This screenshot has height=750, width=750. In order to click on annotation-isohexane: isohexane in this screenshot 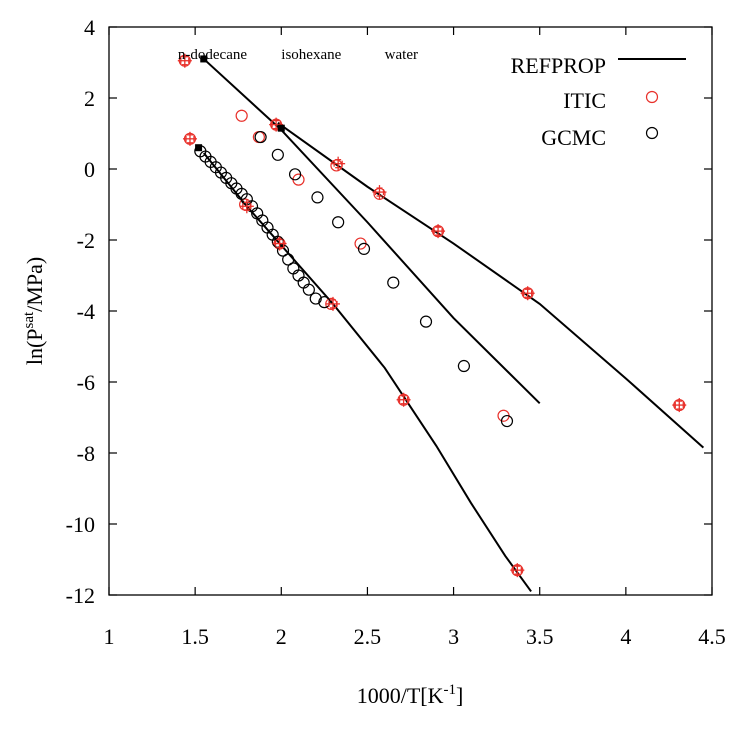, I will do `click(311, 55)`.